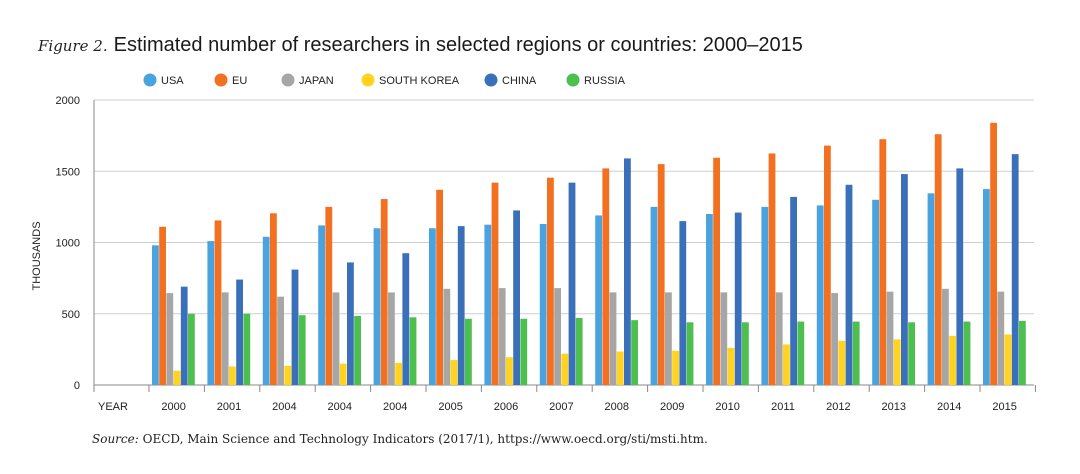  What do you see at coordinates (838, 407) in the screenshot?
I see `x-tick-label: 2012` at bounding box center [838, 407].